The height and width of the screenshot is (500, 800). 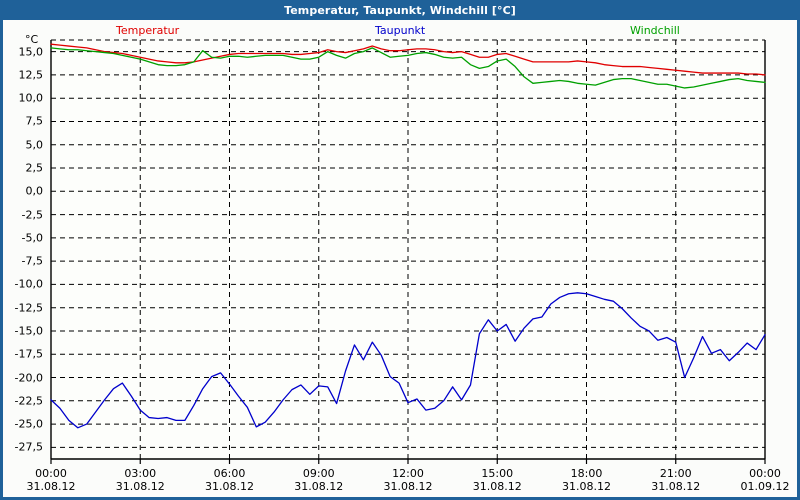 I want to click on x-axis-tick-label: 00:00 01.09.12, so click(x=765, y=480).